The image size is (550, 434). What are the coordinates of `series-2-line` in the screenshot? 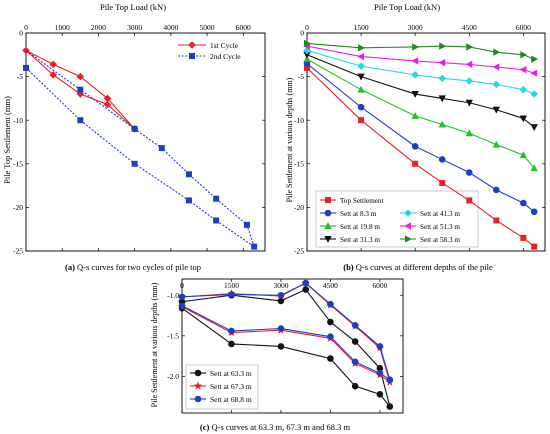 It's located at (420, 138).